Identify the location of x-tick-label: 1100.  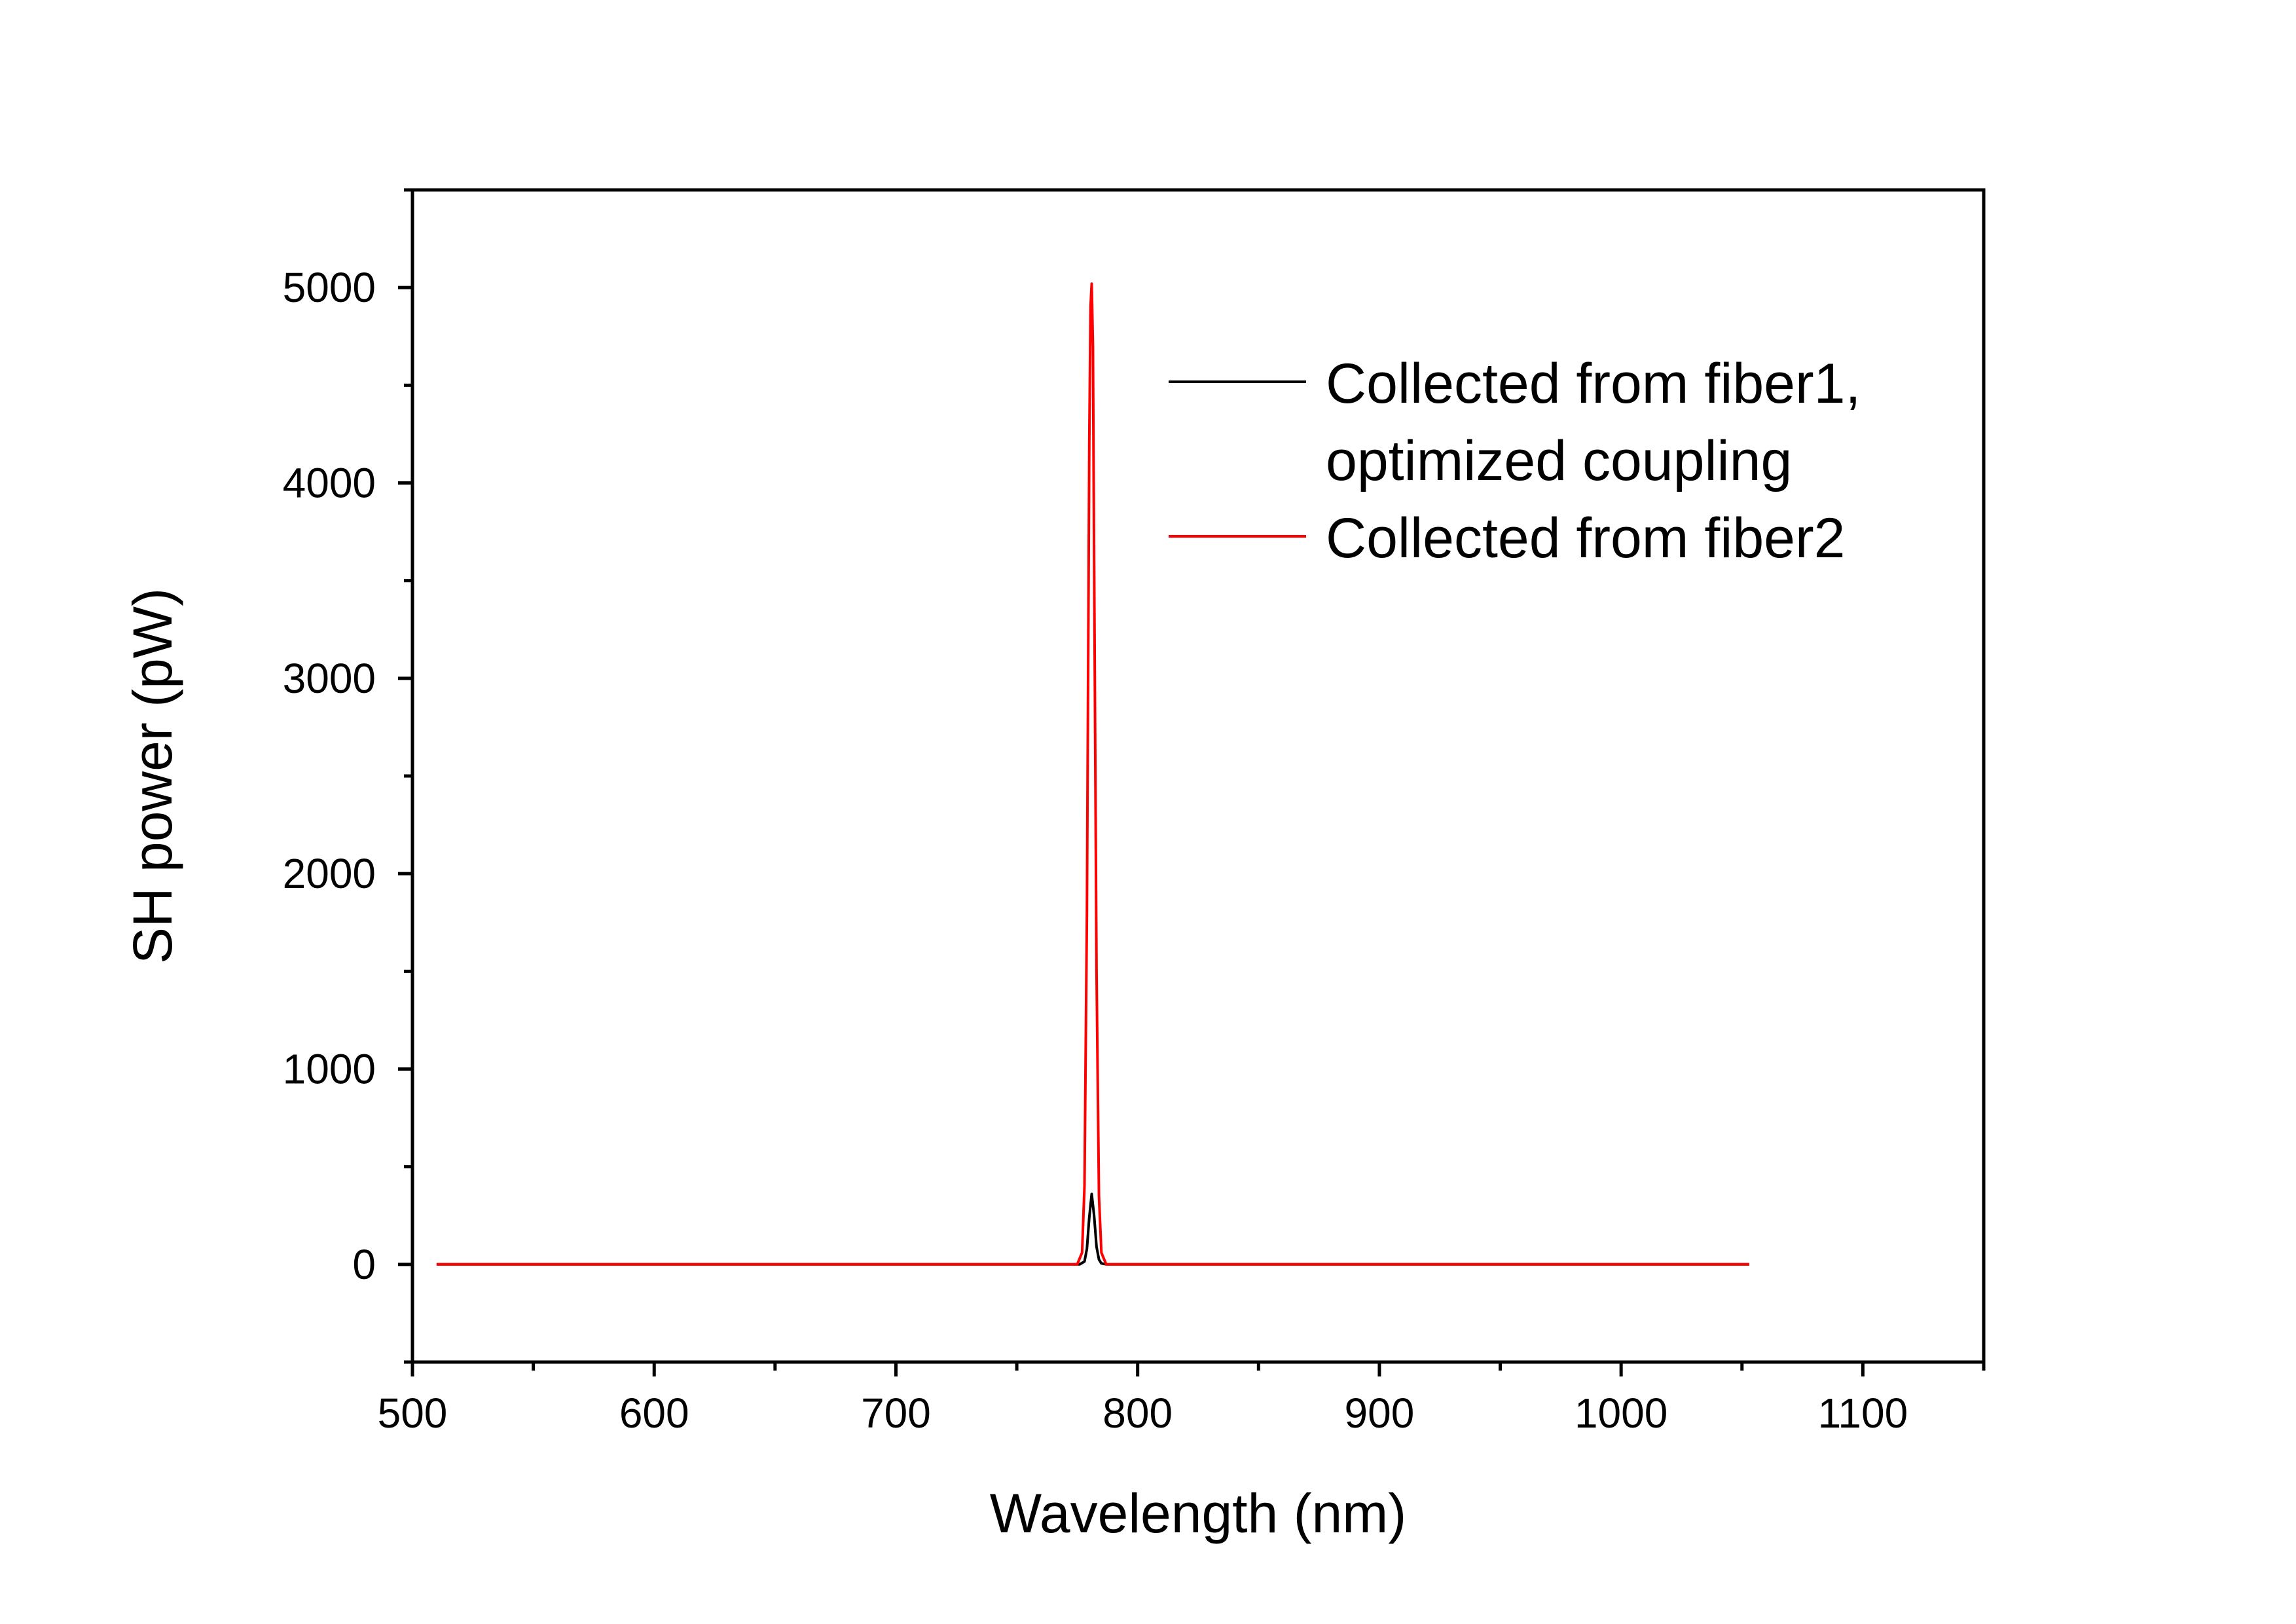
(1863, 1413).